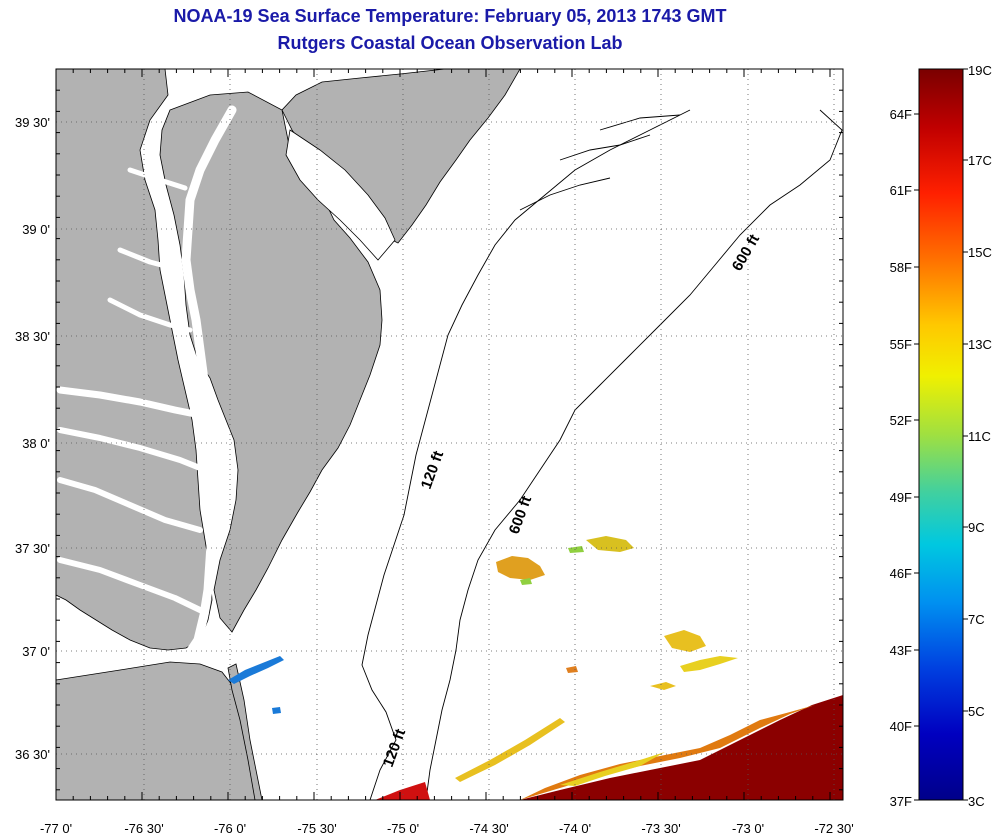 This screenshot has width=992, height=840. Describe the element at coordinates (660, 828) in the screenshot. I see `lon-tick-label: -73 30'` at that location.